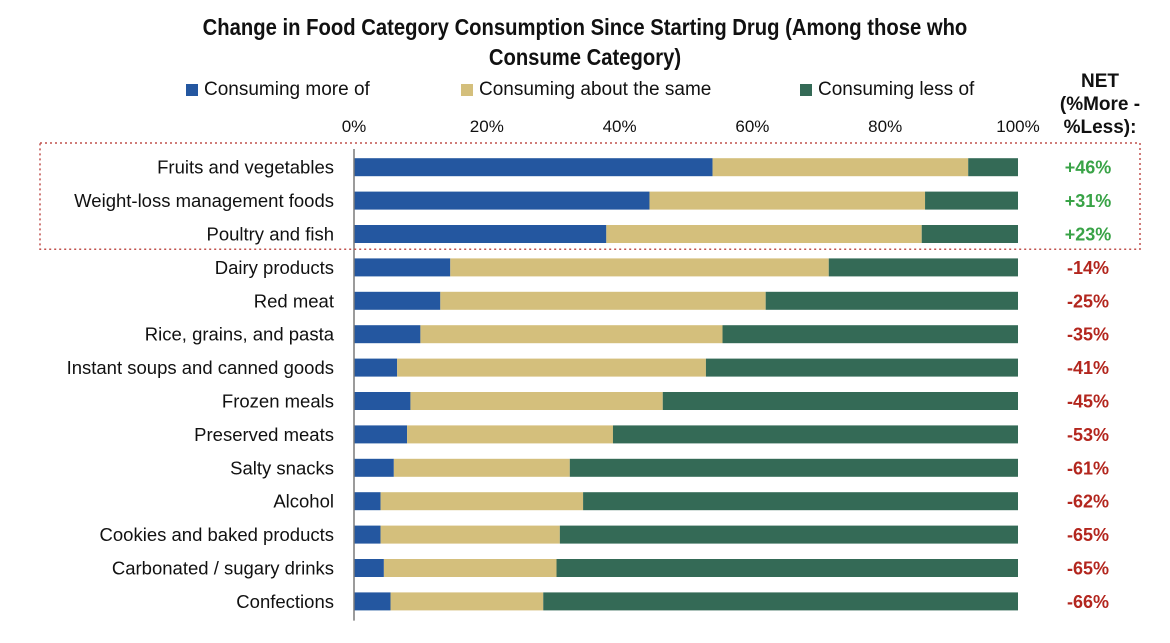 The image size is (1170, 643). Describe the element at coordinates (1088, 335) in the screenshot. I see `net-value: -35%` at that location.